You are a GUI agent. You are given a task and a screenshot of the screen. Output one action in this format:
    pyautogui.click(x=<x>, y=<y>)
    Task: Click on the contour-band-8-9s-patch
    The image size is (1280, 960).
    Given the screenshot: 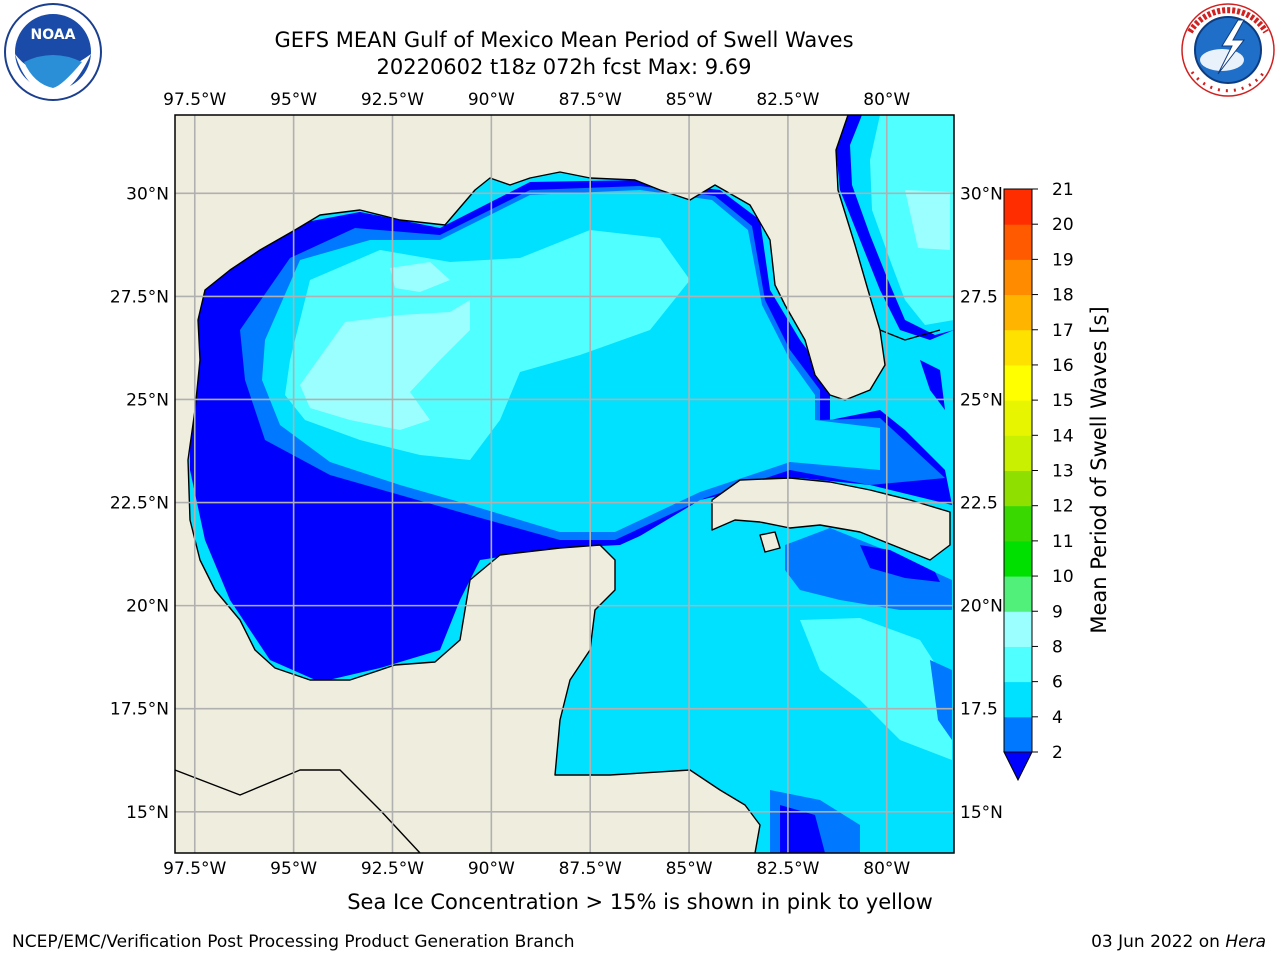 What is the action you would take?
    pyautogui.click(x=420, y=277)
    